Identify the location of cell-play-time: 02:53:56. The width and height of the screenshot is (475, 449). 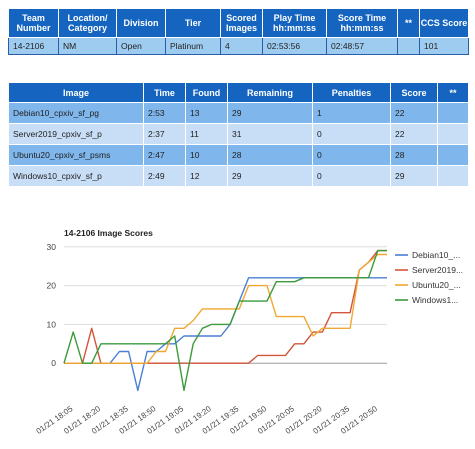
(294, 46).